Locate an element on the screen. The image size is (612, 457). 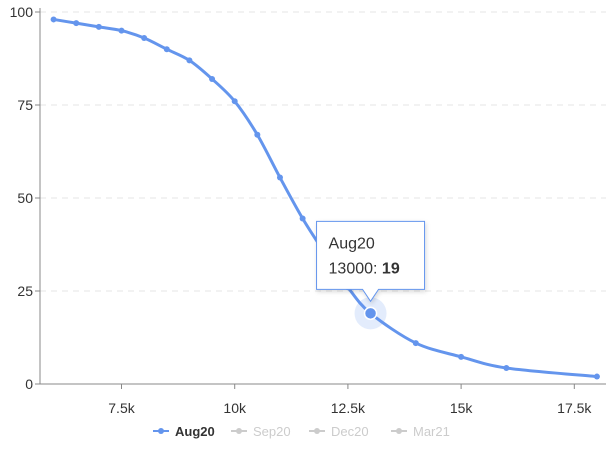
highlighted-point is located at coordinates (370, 313).